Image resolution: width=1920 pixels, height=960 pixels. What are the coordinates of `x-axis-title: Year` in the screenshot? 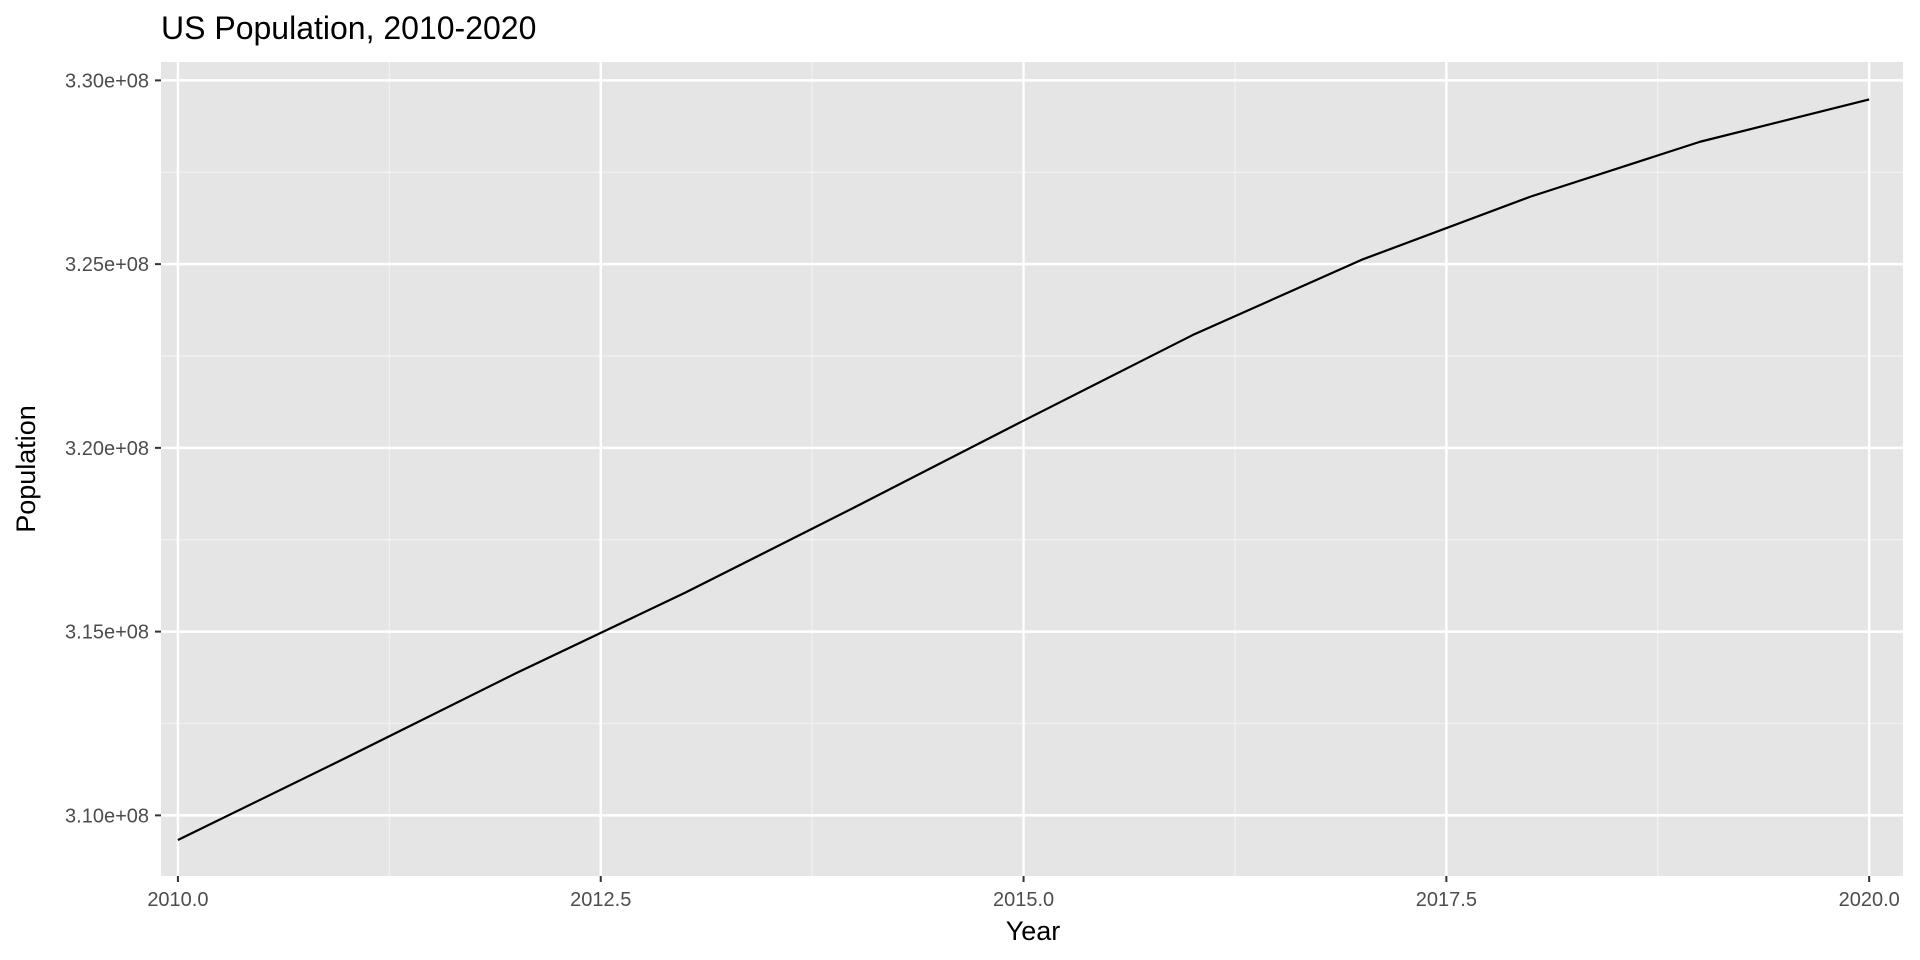 It's located at (1033, 931).